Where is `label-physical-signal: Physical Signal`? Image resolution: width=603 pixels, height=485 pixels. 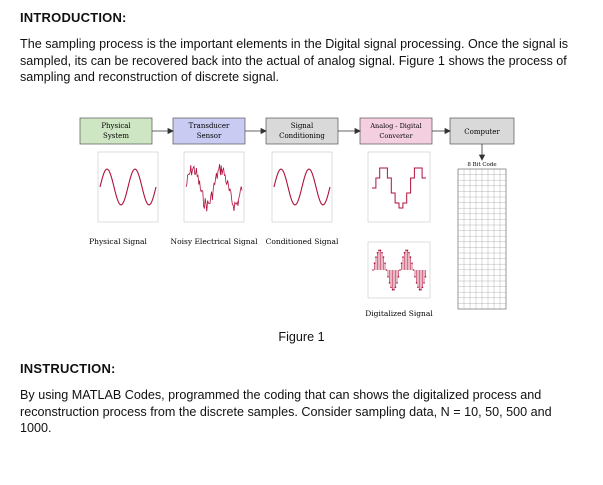
label-physical-signal: Physical Signal is located at coordinates (118, 241).